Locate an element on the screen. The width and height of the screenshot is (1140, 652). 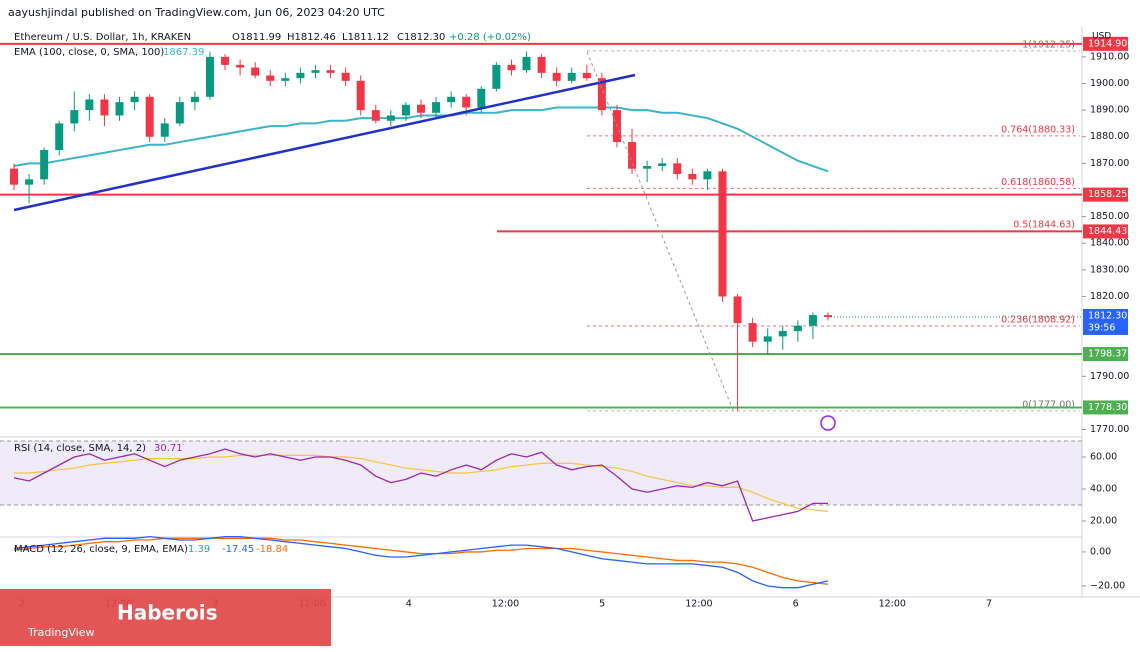
x-tick-label: 5 is located at coordinates (602, 604).